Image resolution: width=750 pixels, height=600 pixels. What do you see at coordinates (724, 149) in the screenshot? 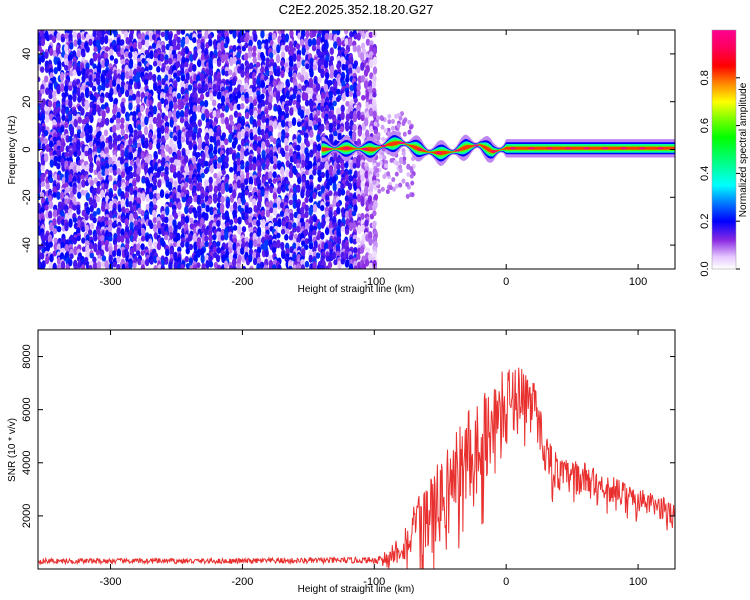
I see `colorbar-gradient` at bounding box center [724, 149].